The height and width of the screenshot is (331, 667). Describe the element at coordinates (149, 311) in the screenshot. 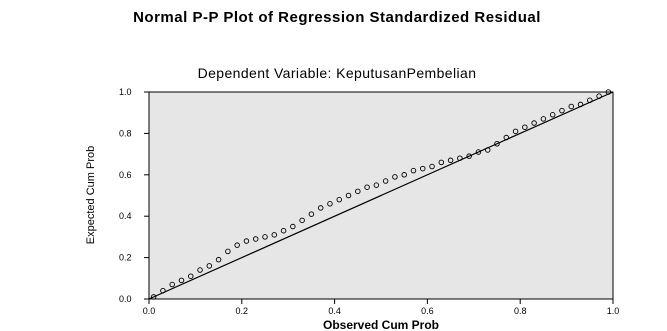

I see `x-tick-label: 0.0` at that location.